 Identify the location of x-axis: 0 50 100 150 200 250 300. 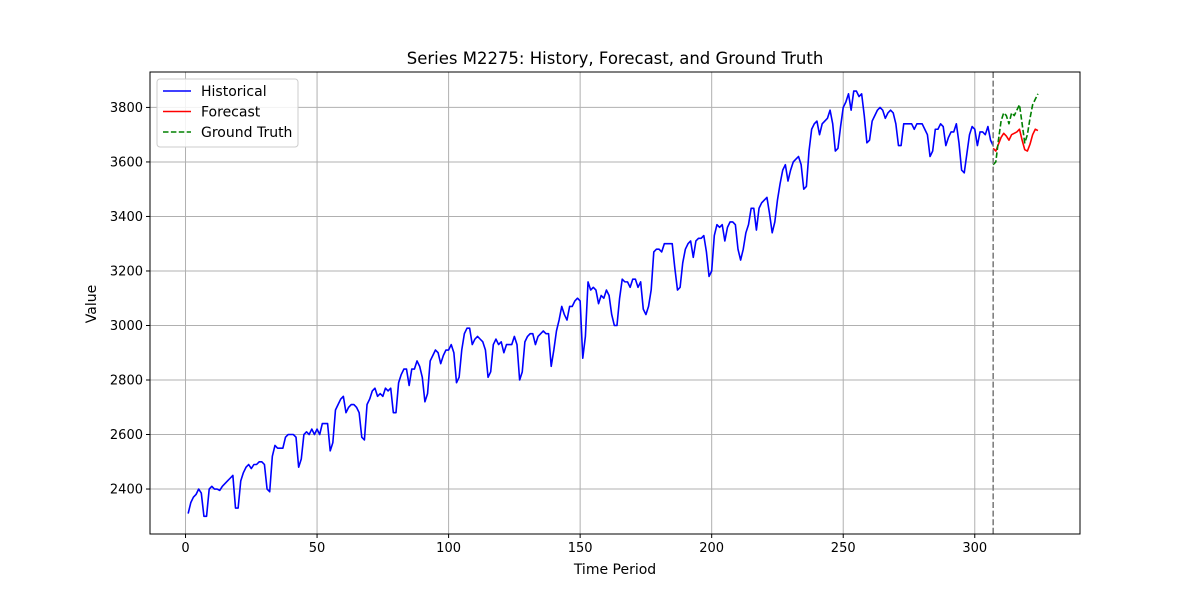
(584, 545).